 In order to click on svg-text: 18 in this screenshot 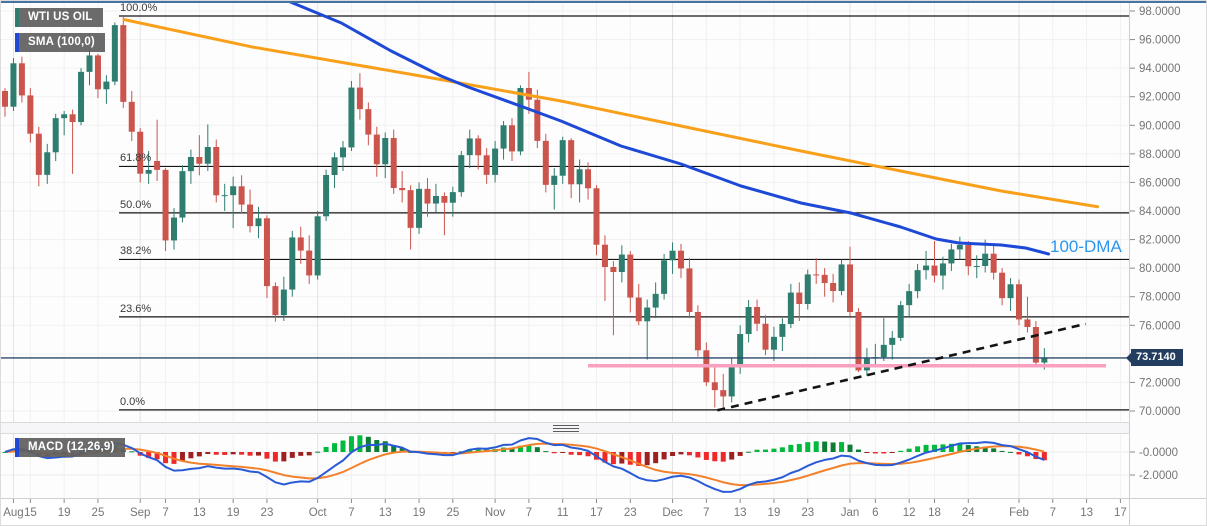, I will do `click(934, 513)`.